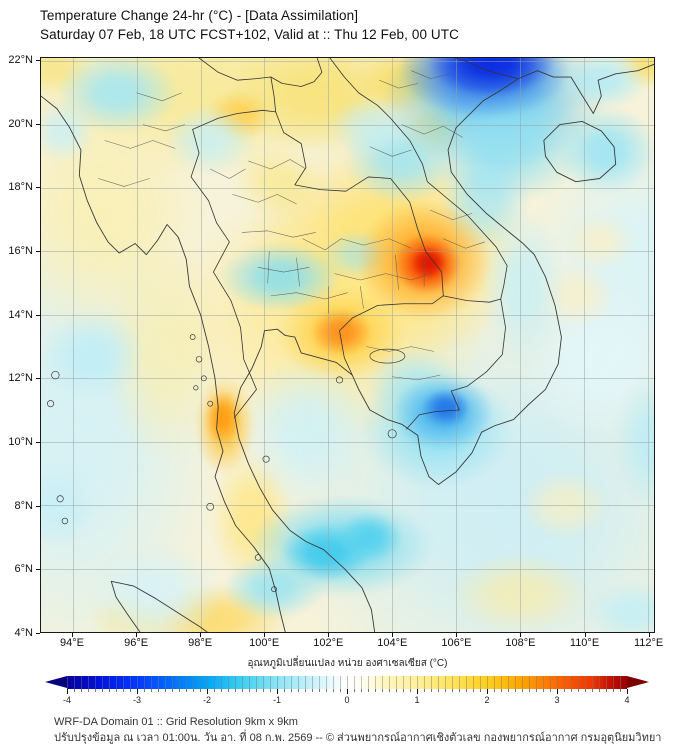  What do you see at coordinates (487, 700) in the screenshot?
I see `colorbar-tick-label: 2` at bounding box center [487, 700].